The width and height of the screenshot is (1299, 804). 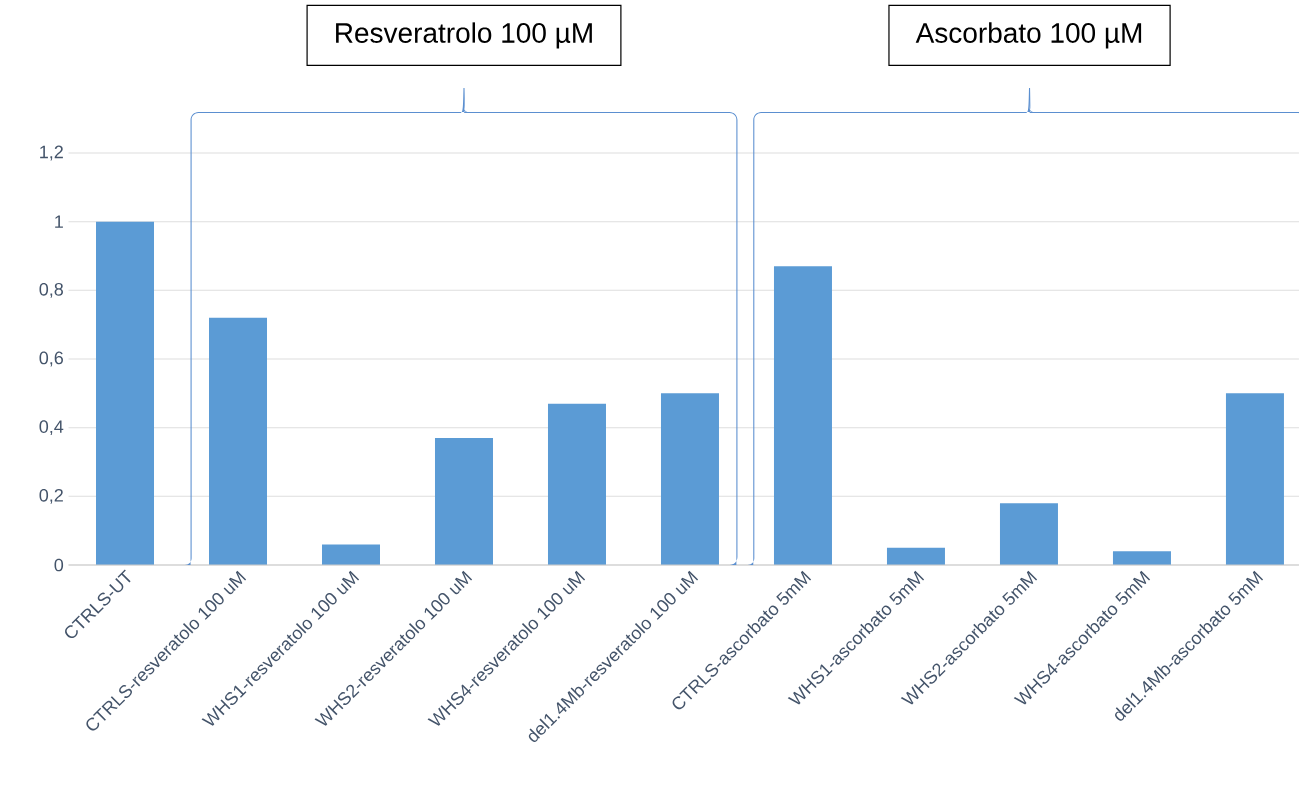 What do you see at coordinates (59, 565) in the screenshot?
I see `y-tick-label: 0` at bounding box center [59, 565].